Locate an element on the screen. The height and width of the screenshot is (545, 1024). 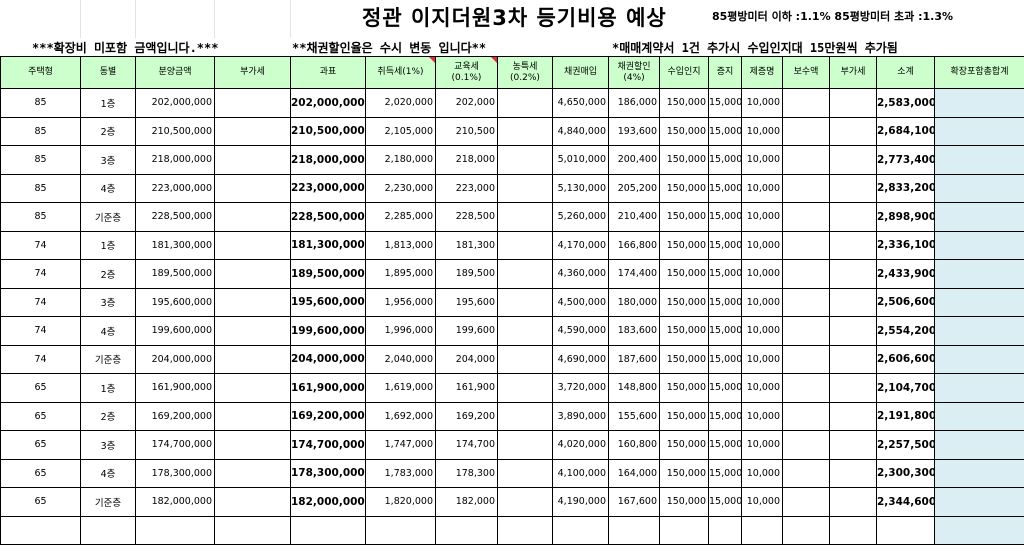
table-cell: 1,895,000 is located at coordinates (401, 274).